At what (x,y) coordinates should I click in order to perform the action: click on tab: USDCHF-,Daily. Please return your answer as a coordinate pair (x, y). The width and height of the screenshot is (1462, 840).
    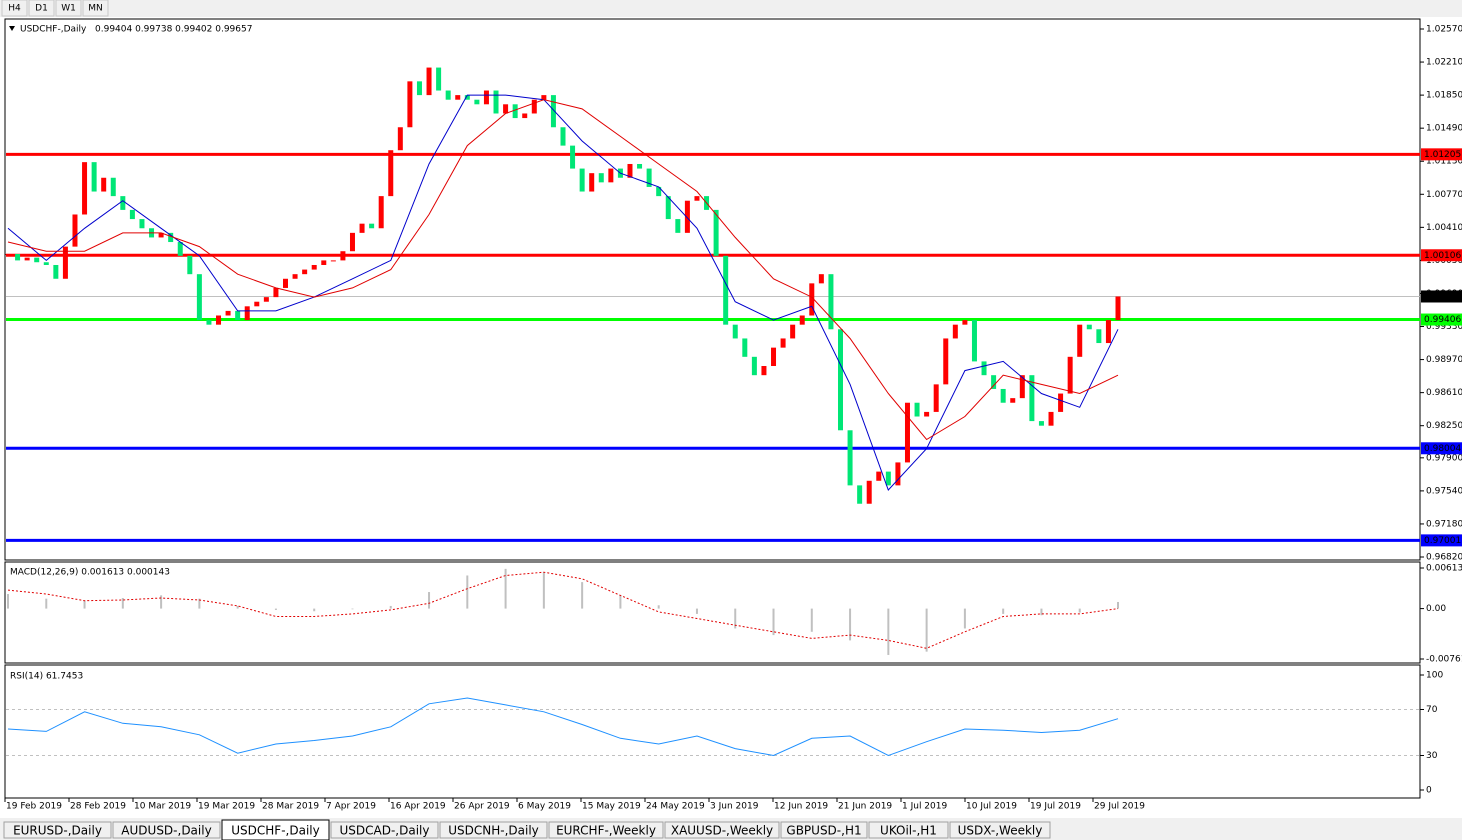
    Looking at the image, I should click on (275, 829).